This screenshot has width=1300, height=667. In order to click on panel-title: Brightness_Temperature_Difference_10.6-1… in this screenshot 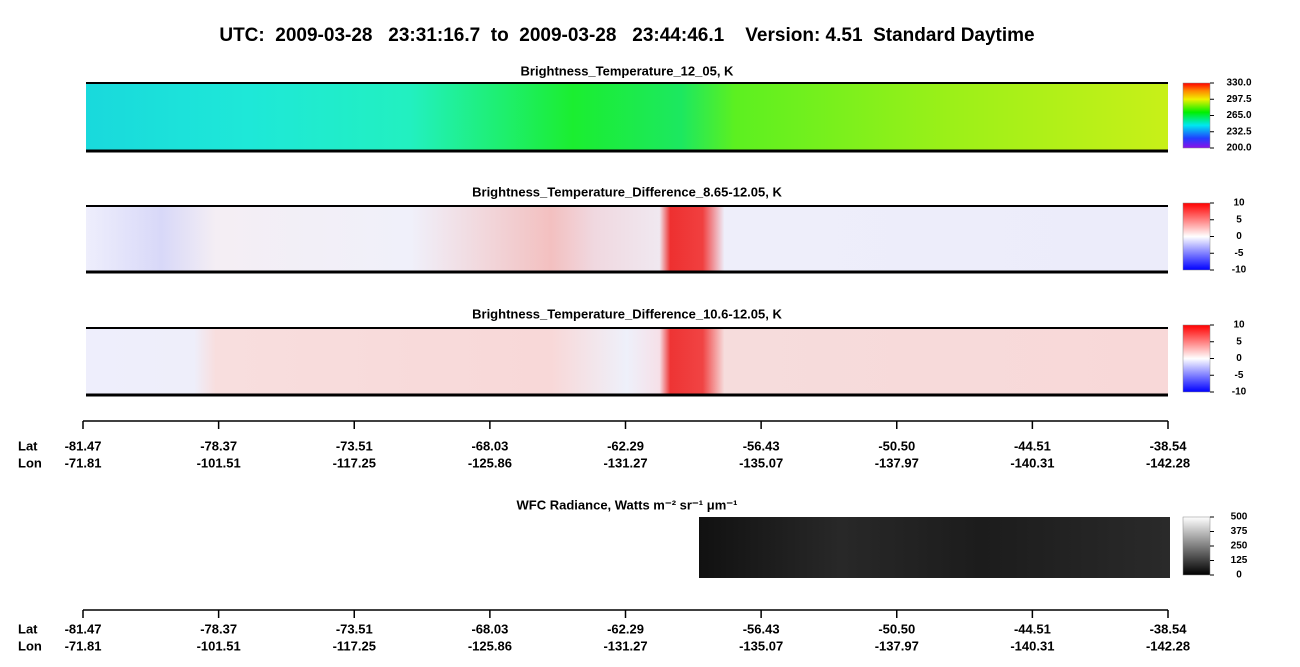, I will do `click(627, 313)`.